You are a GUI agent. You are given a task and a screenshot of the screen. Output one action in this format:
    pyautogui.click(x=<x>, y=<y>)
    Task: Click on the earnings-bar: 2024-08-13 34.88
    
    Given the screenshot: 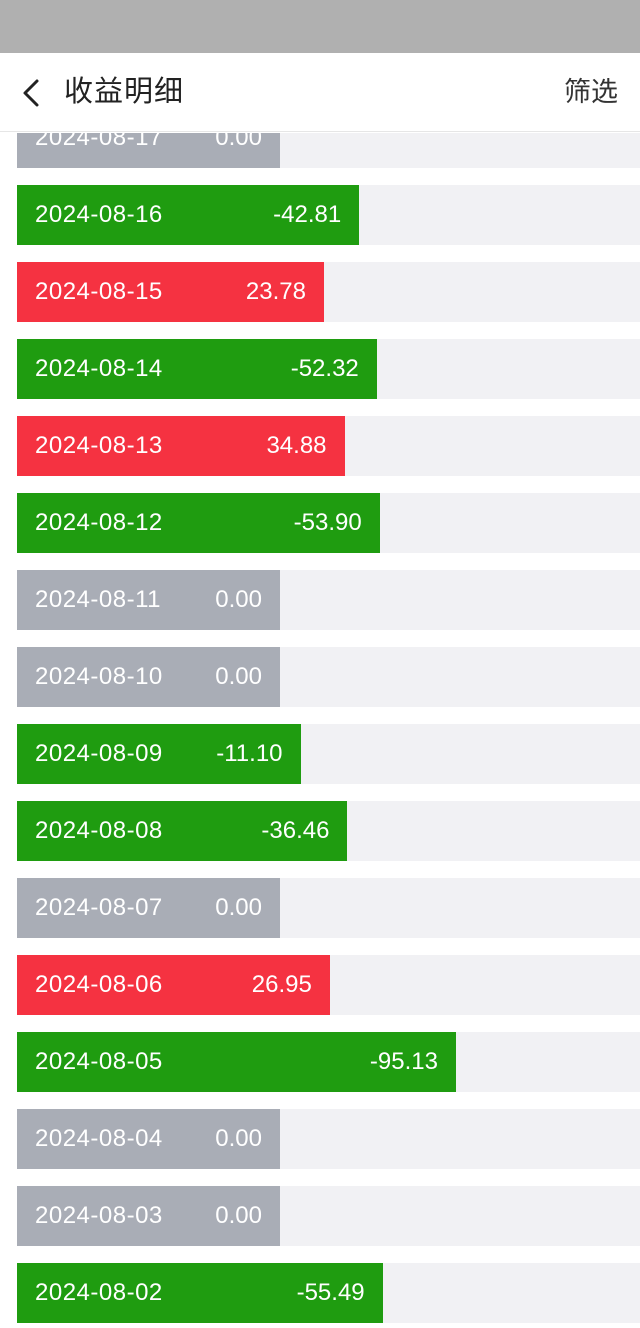 What is the action you would take?
    pyautogui.click(x=181, y=446)
    